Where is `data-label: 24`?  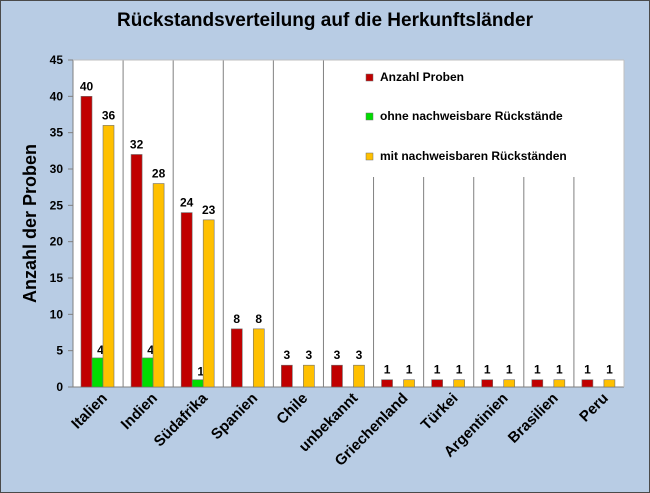
data-label: 24 is located at coordinates (187, 203).